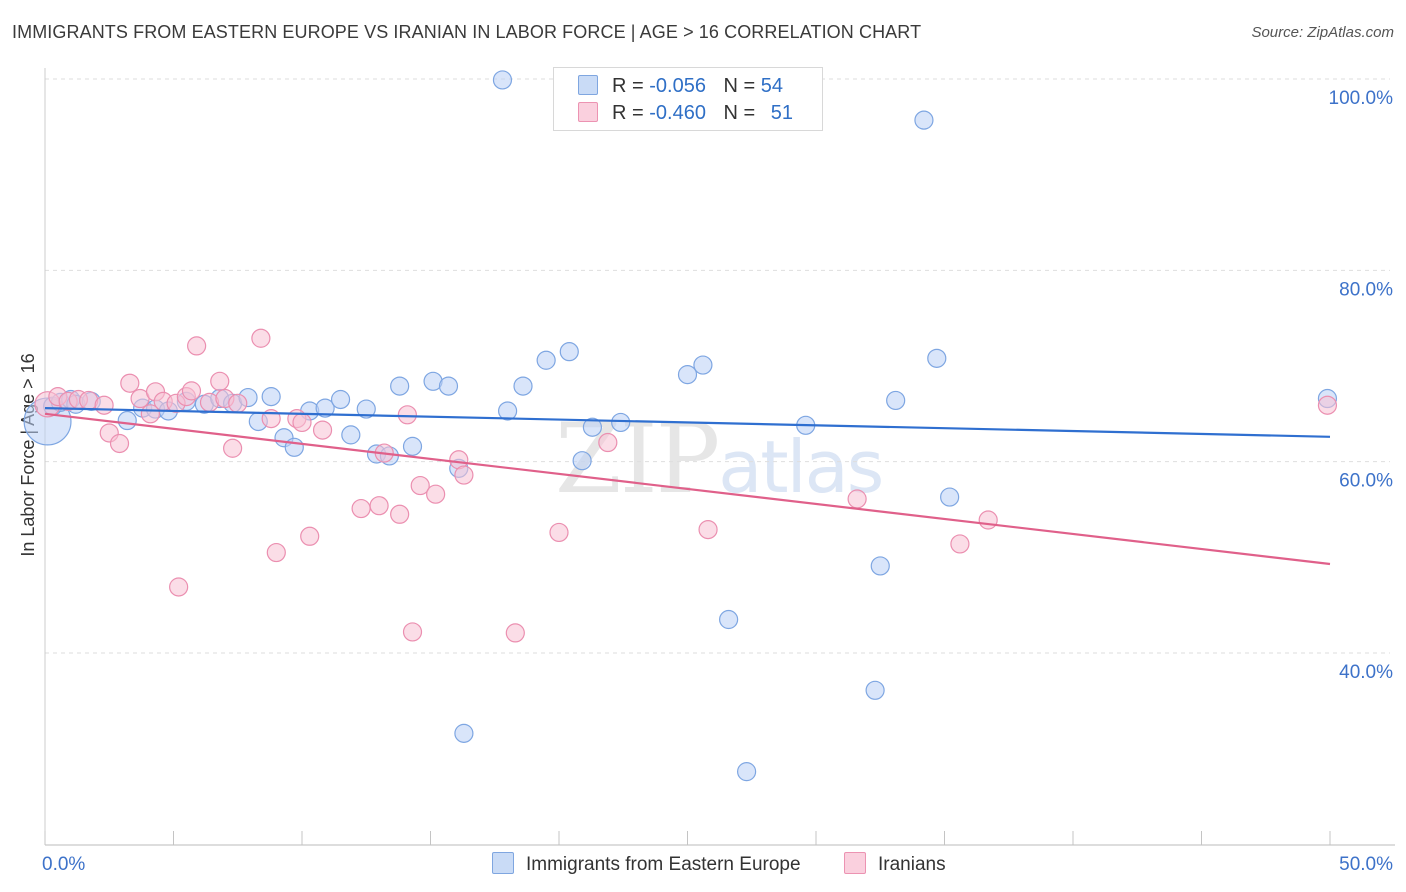  What do you see at coordinates (1366, 864) in the screenshot?
I see `x-tick-label-max: 50.0%` at bounding box center [1366, 864].